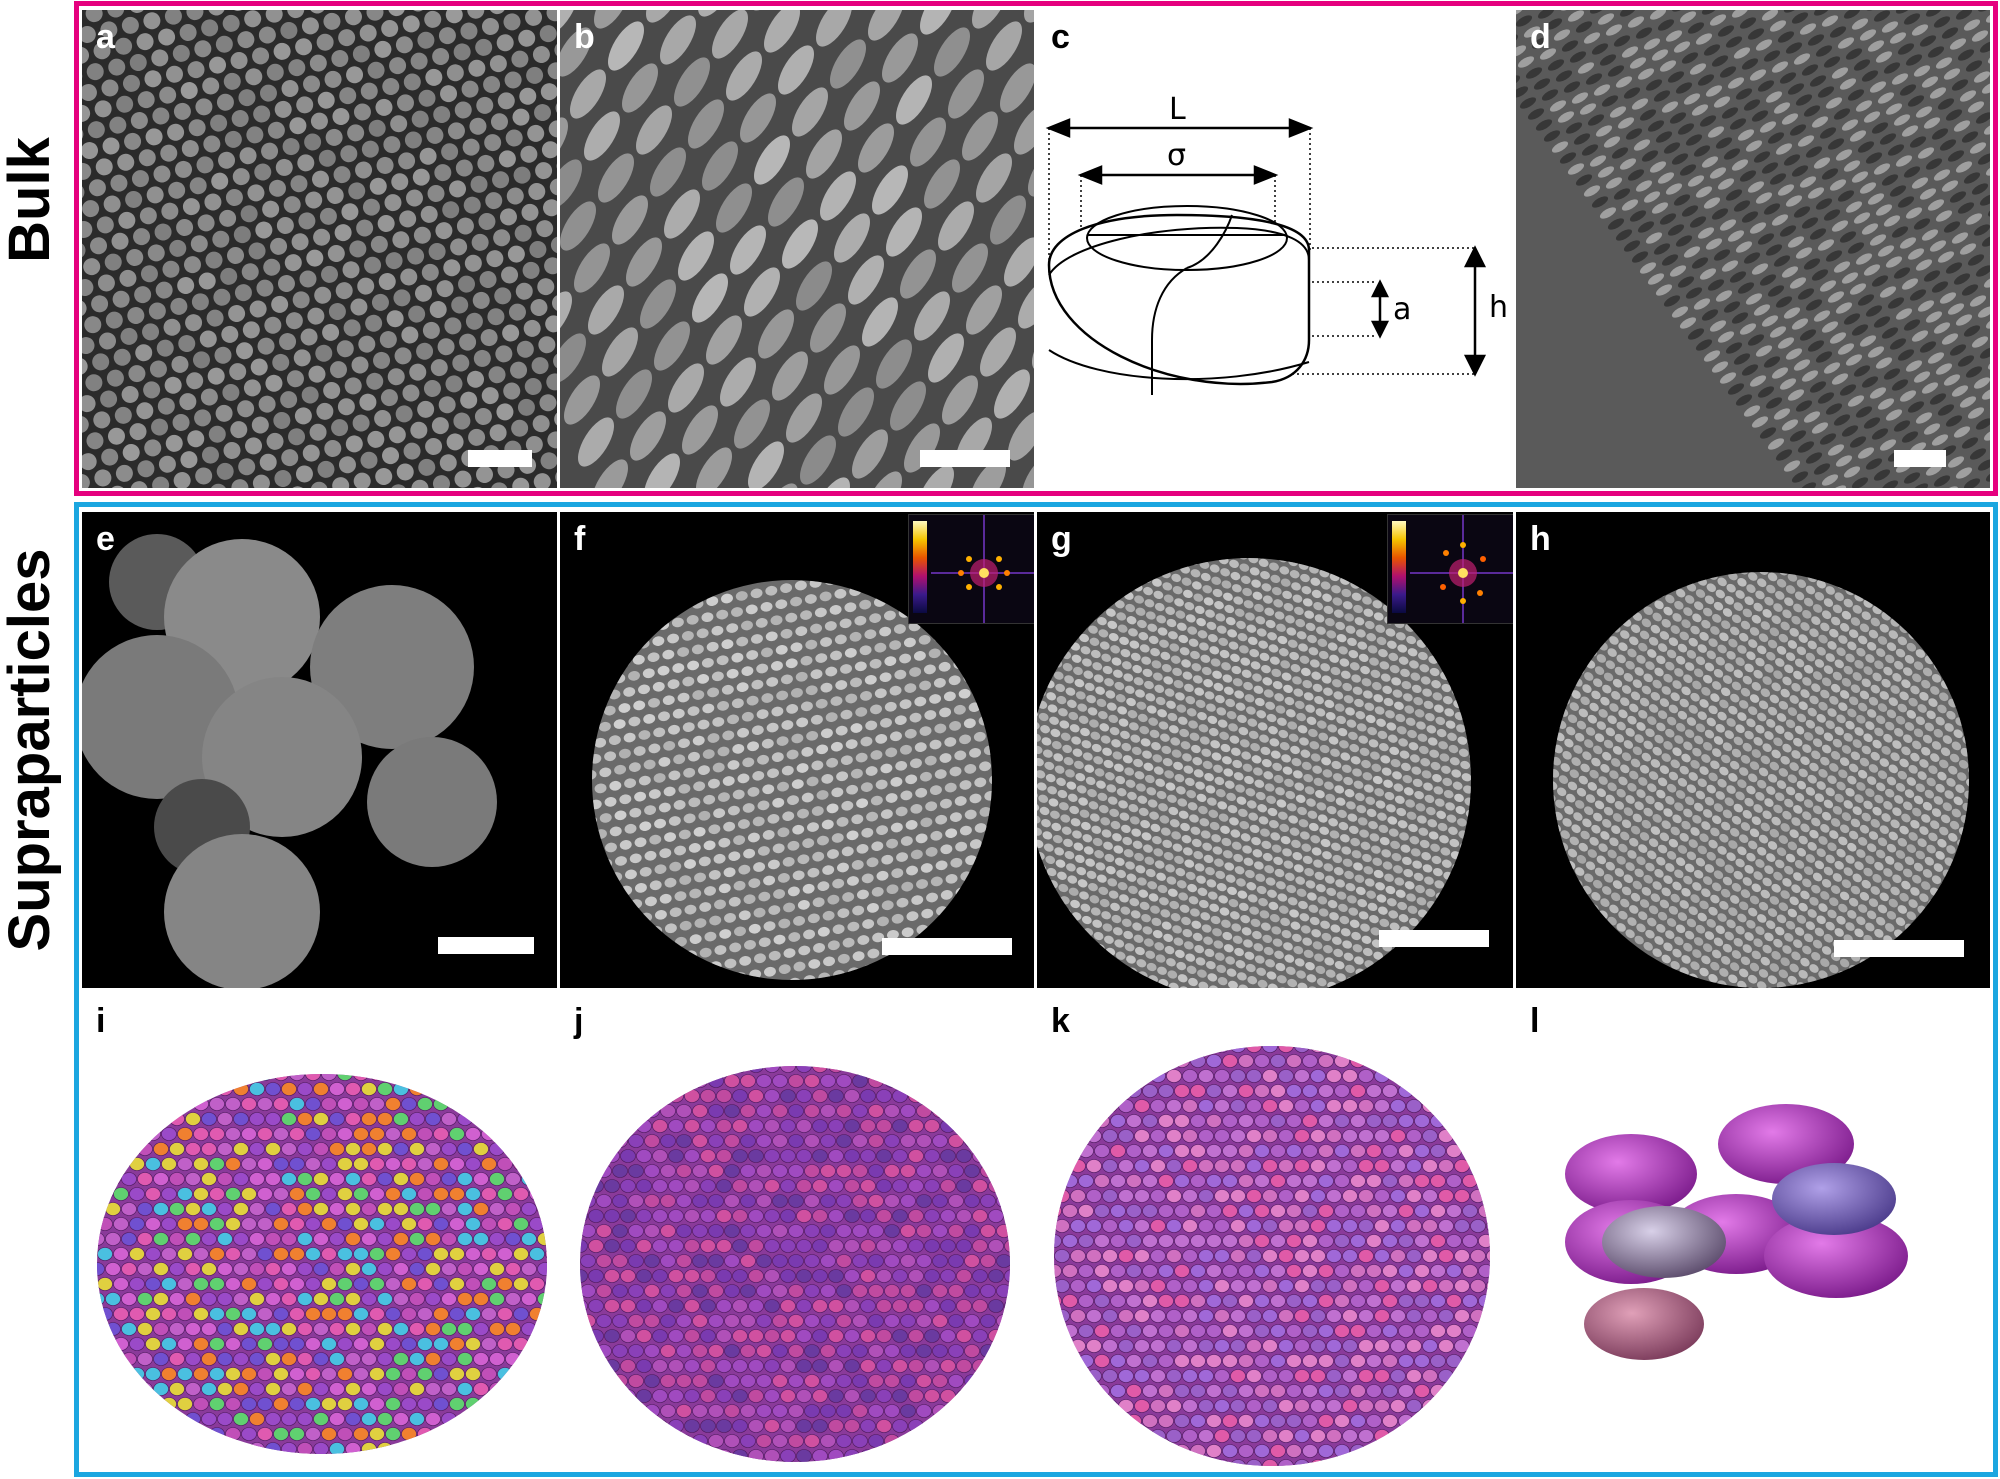  I want to click on hexagonal-lattice-image, so click(319, 249).